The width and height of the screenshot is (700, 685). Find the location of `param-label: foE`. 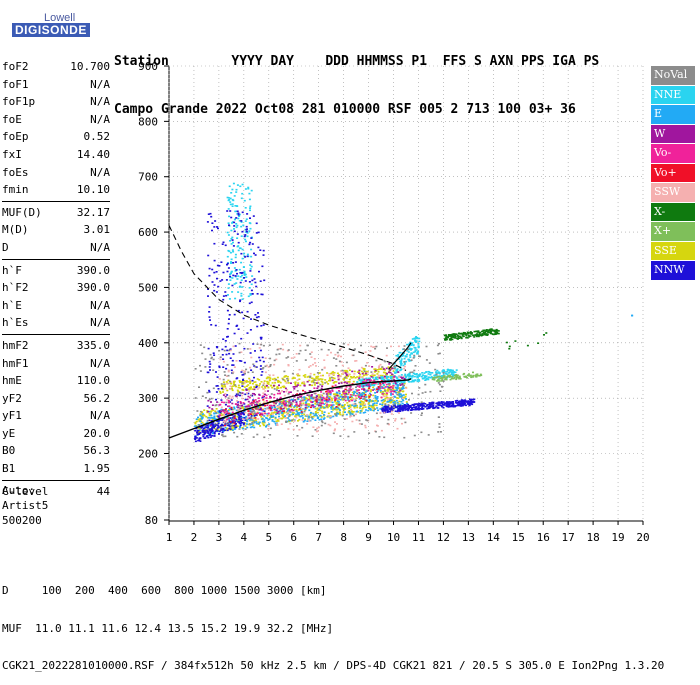

param-label: foE is located at coordinates (12, 119).